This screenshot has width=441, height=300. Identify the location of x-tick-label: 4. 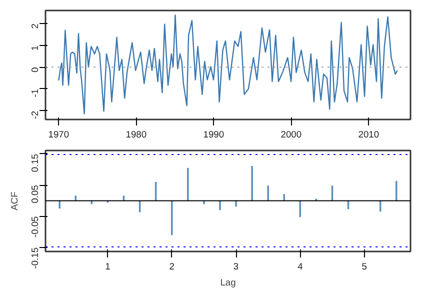
(300, 267).